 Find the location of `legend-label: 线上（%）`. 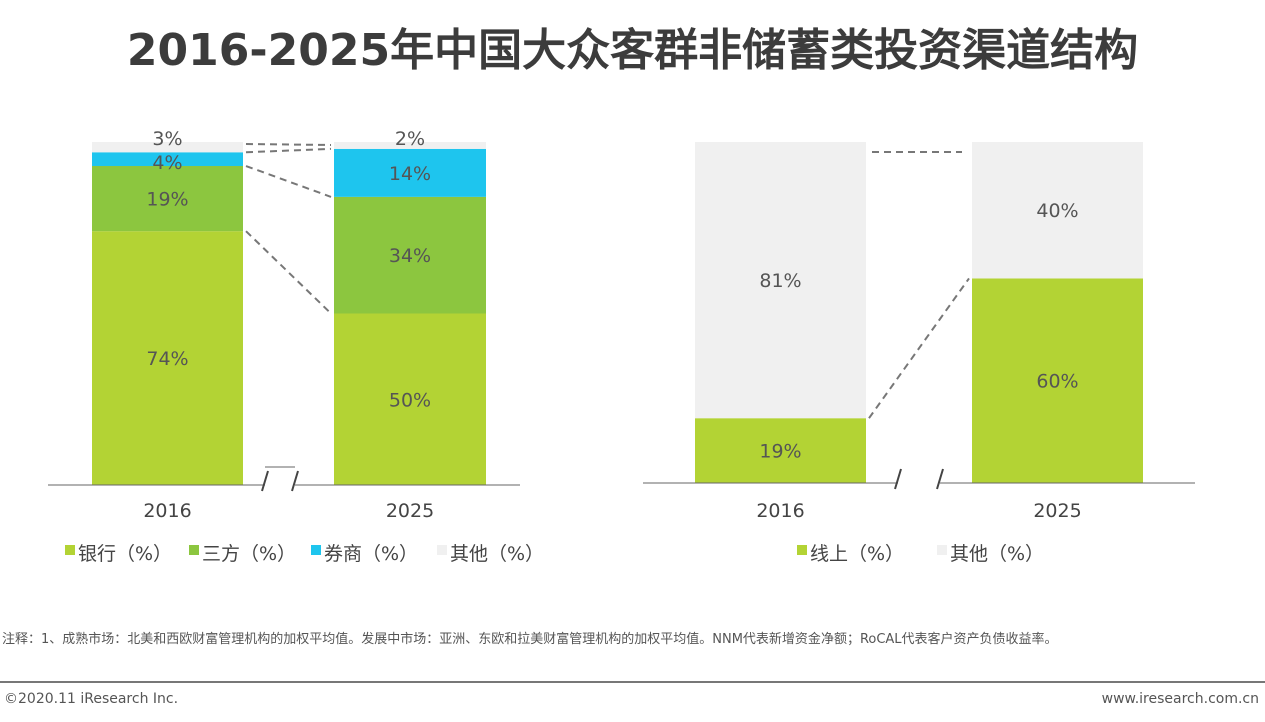

legend-label: 线上（%） is located at coordinates (857, 554).